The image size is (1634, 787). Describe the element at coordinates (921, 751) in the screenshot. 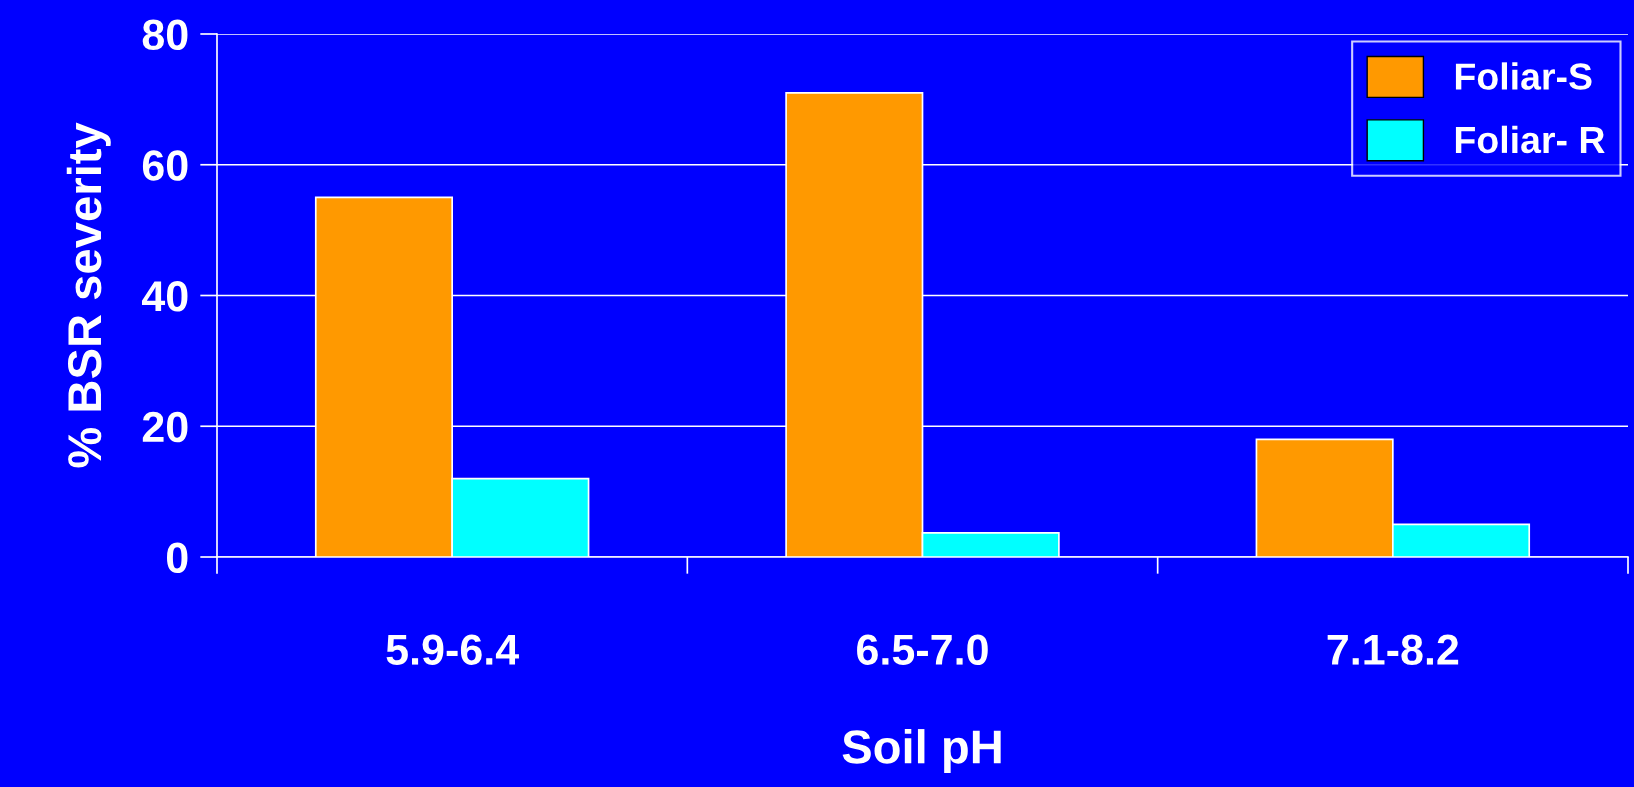

I see `x-axis-title: Soil pH` at that location.